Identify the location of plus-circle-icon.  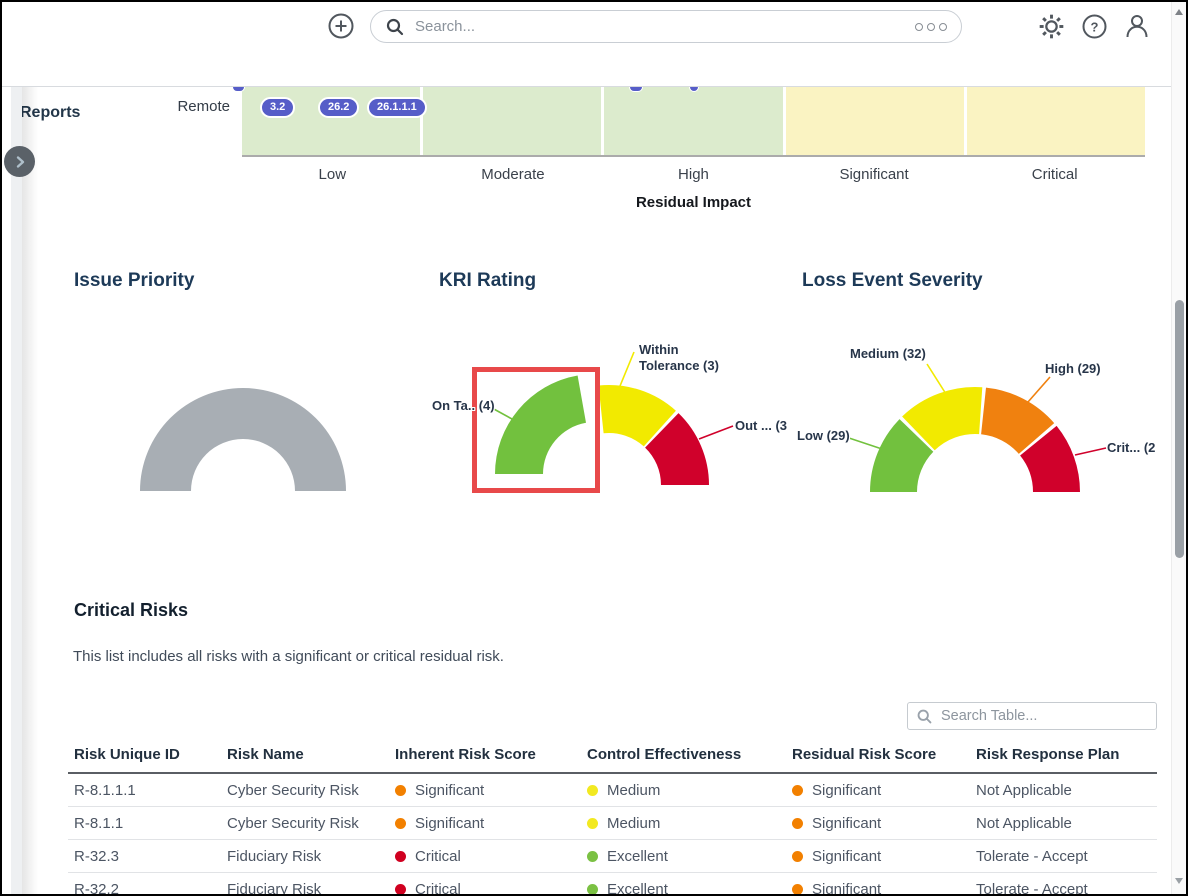
(341, 26).